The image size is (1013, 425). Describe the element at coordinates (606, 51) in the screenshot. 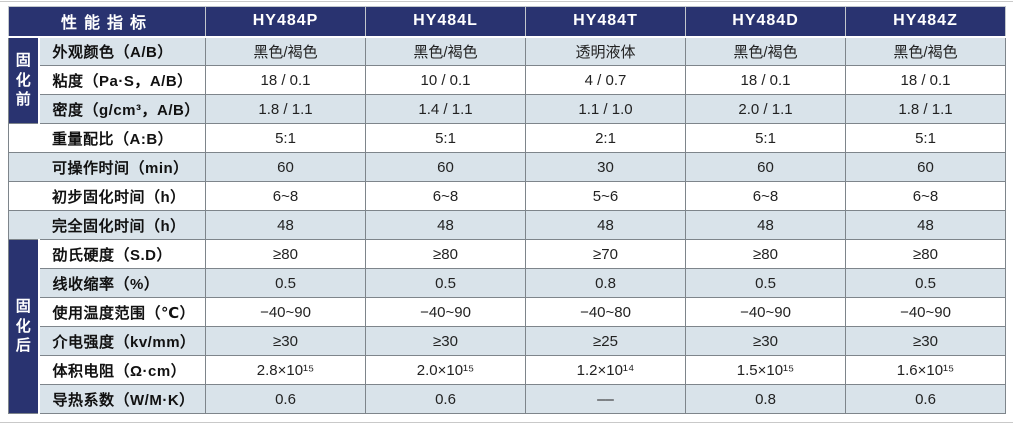

I see `value-cell: 透明液体` at that location.